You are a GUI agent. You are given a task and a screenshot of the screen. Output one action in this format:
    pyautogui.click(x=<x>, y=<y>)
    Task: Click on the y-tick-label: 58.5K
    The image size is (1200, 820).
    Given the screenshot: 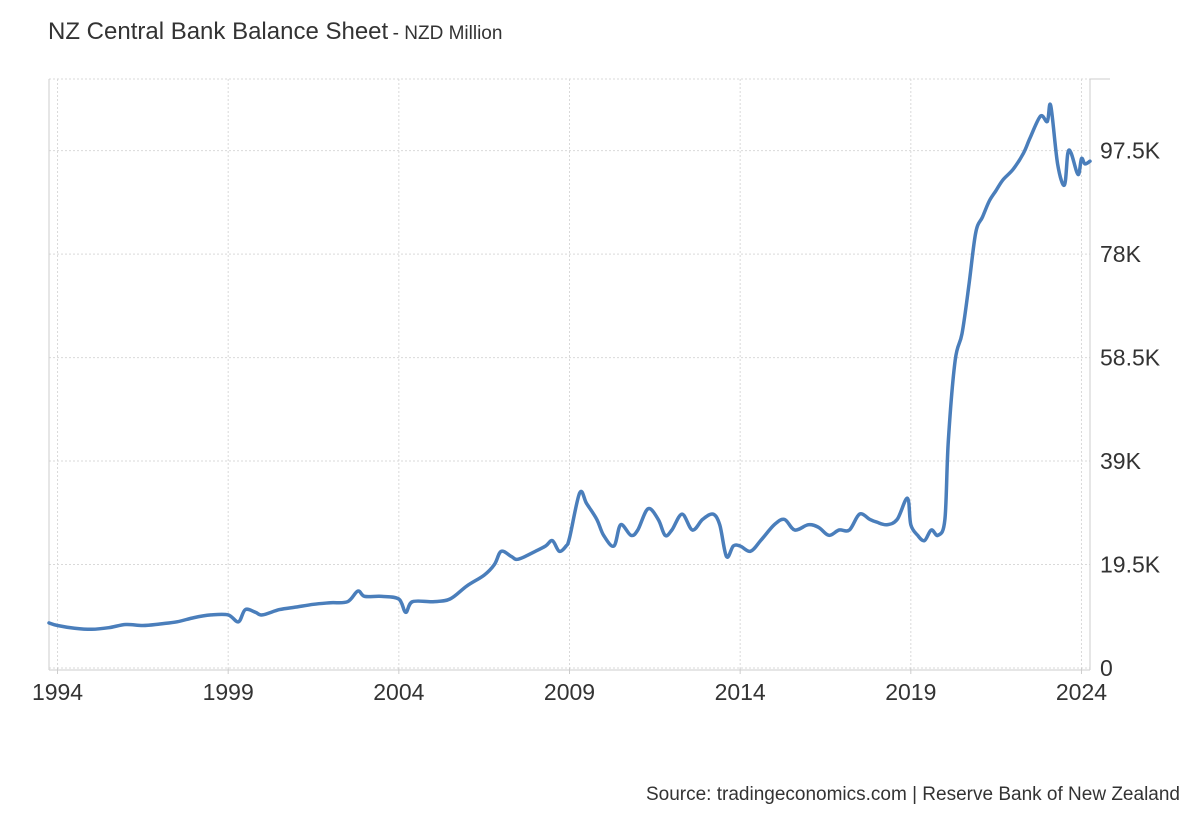 What is the action you would take?
    pyautogui.click(x=1130, y=358)
    